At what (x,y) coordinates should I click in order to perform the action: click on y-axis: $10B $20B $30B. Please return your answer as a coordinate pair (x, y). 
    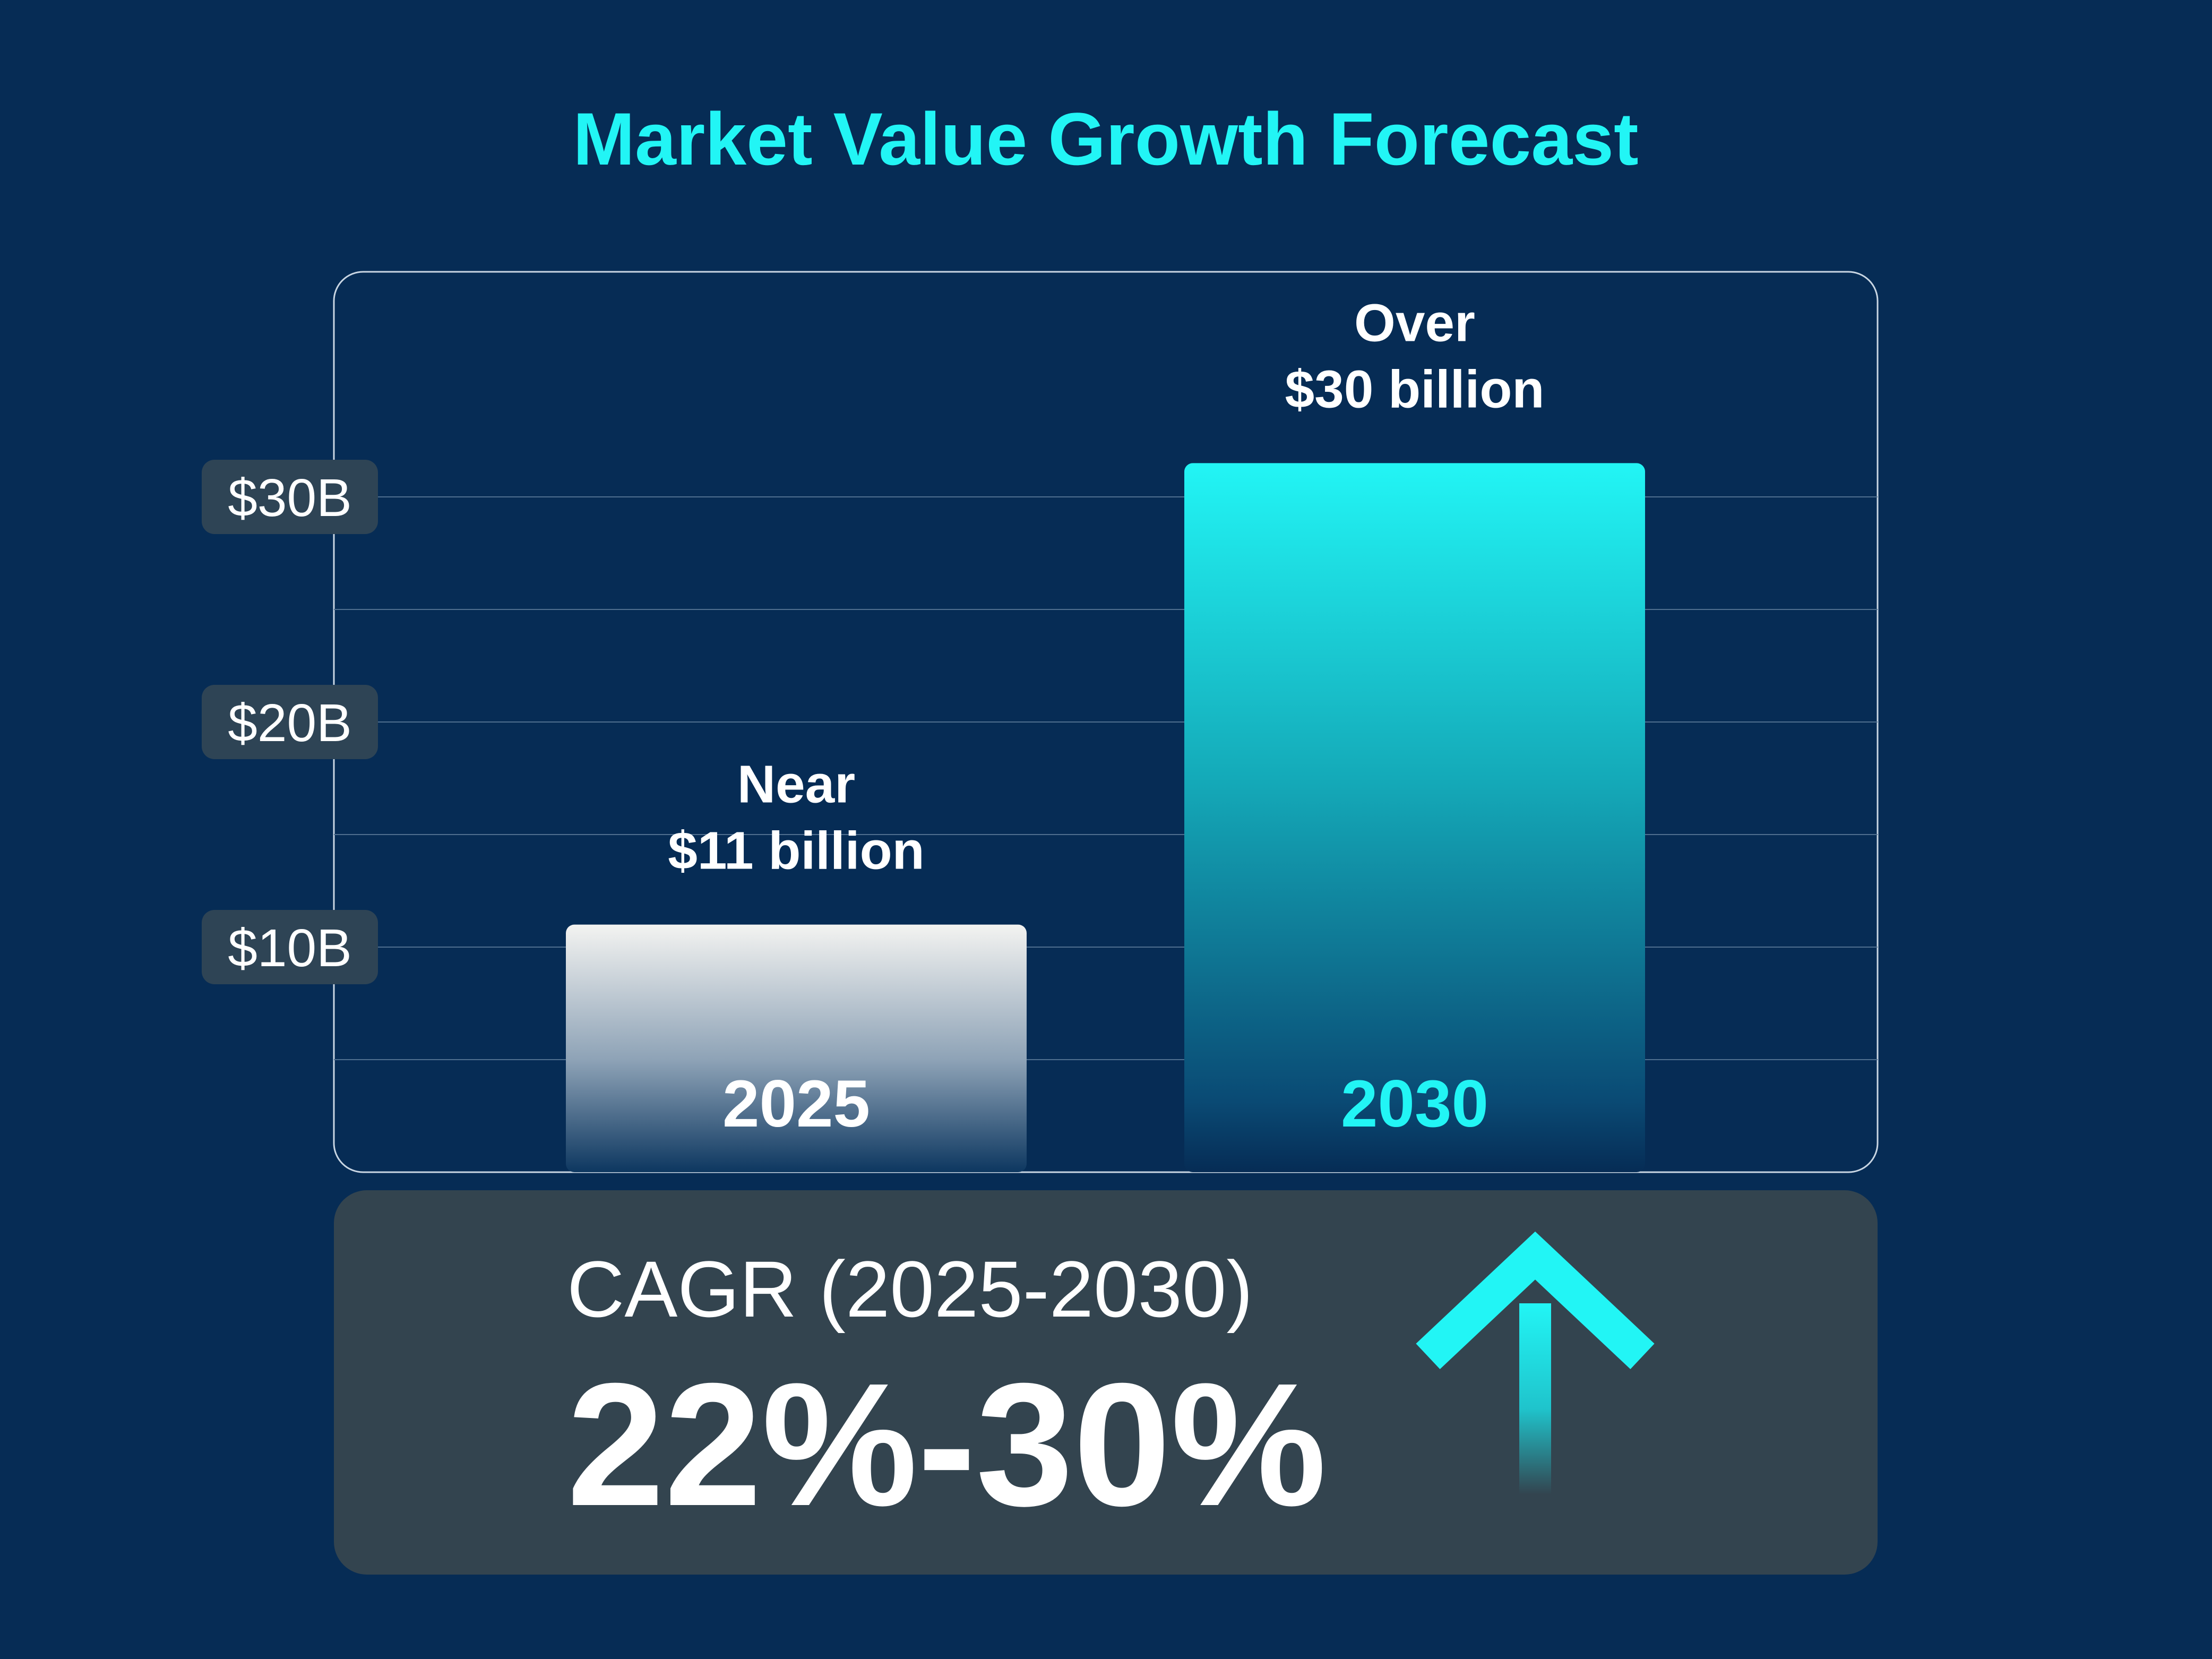
    Looking at the image, I should click on (290, 722).